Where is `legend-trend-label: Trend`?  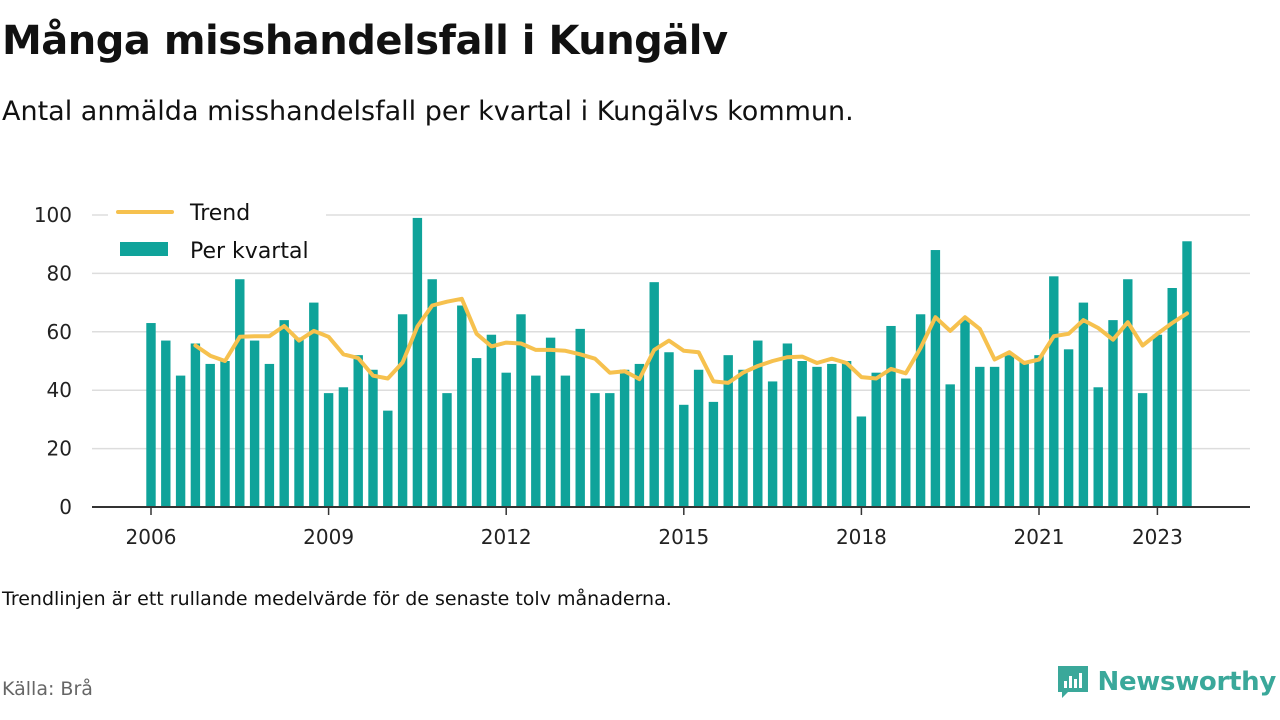 legend-trend-label: Trend is located at coordinates (219, 213).